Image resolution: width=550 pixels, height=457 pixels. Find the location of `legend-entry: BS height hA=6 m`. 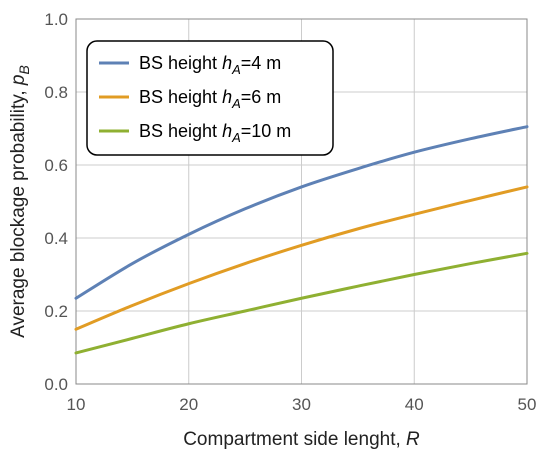

legend-entry: BS height hA=6 m is located at coordinates (210, 99).